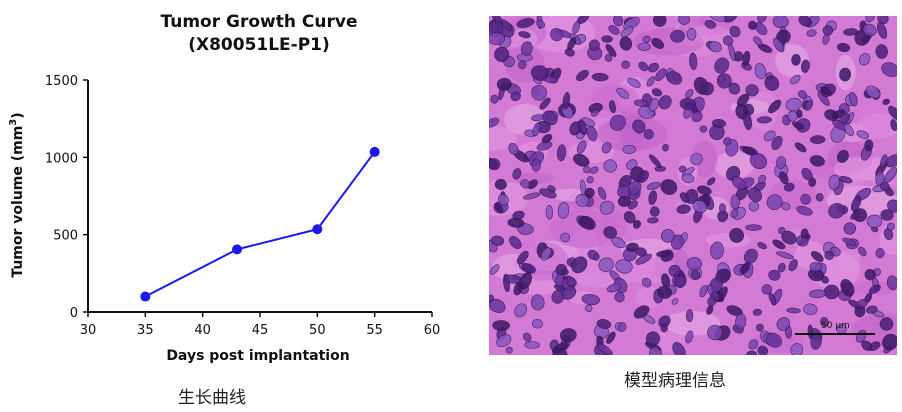  Describe the element at coordinates (145, 330) in the screenshot. I see `x-tick-label: 35` at that location.